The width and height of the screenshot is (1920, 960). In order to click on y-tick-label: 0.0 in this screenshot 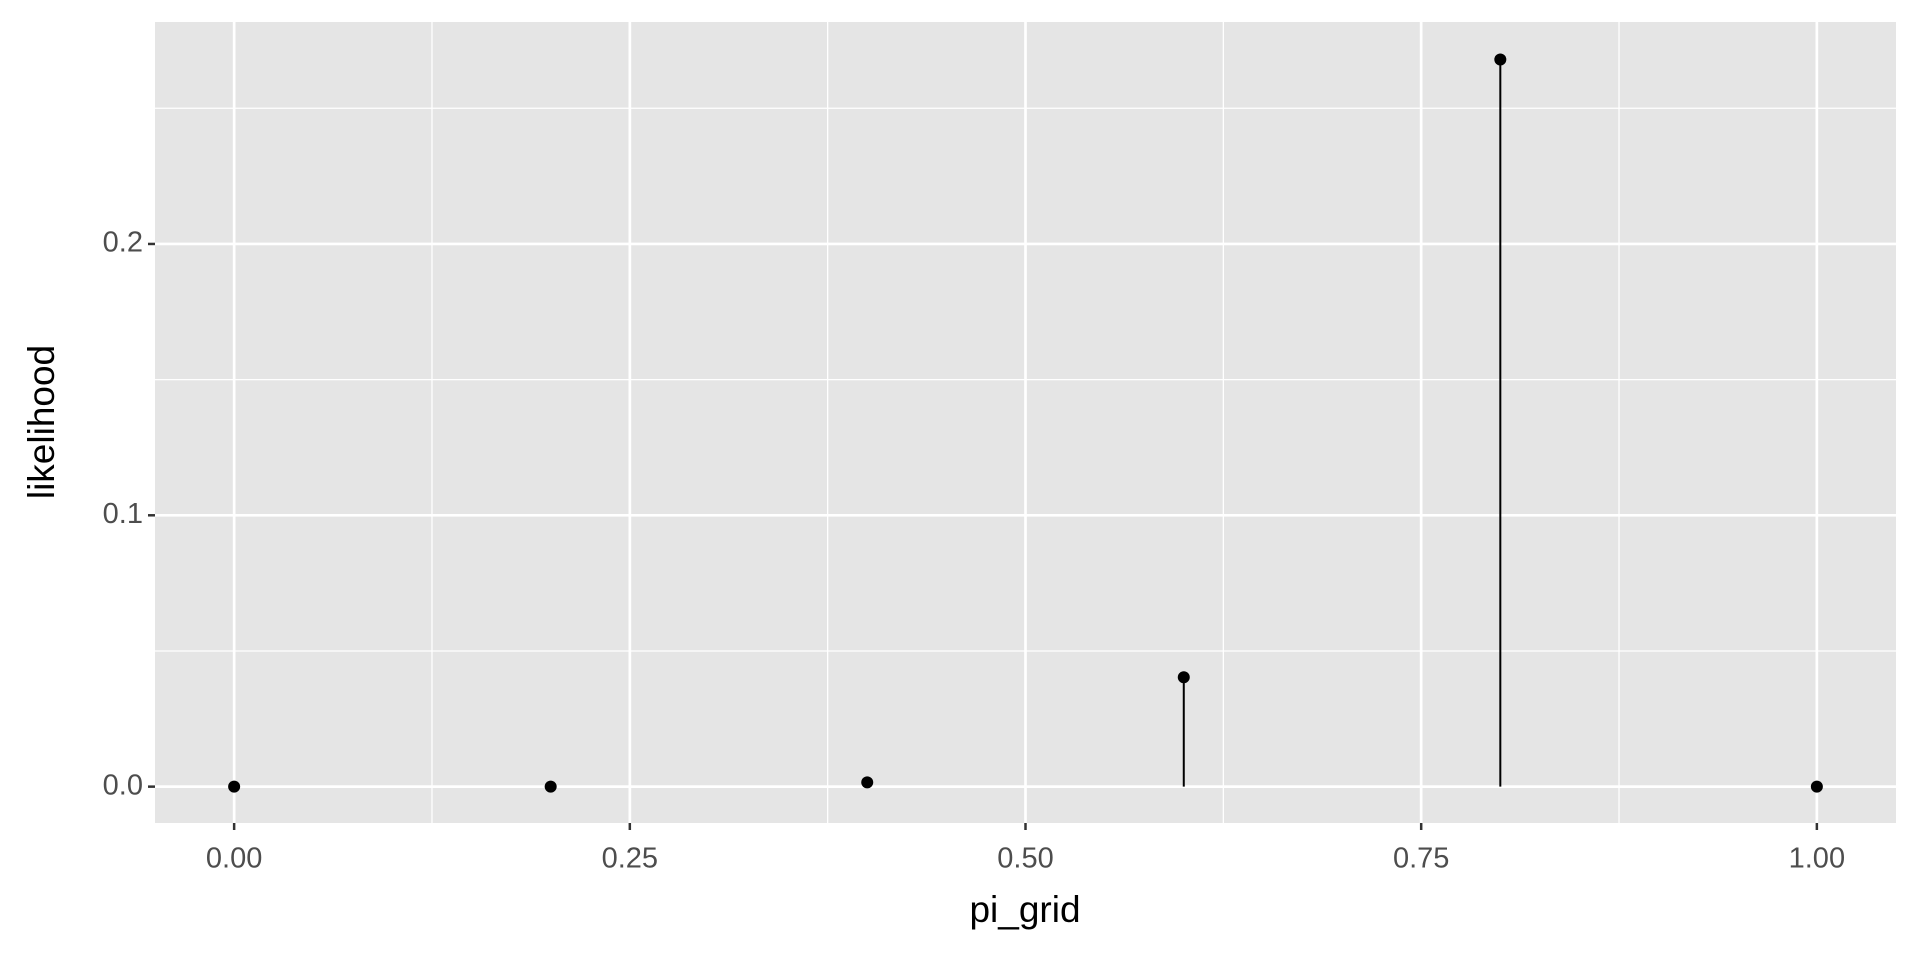, I will do `click(123, 785)`.